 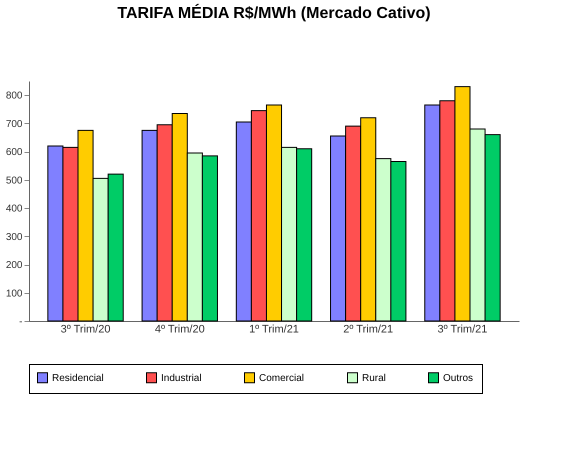 What do you see at coordinates (14, 124) in the screenshot?
I see `y-tick-label: 700` at bounding box center [14, 124].